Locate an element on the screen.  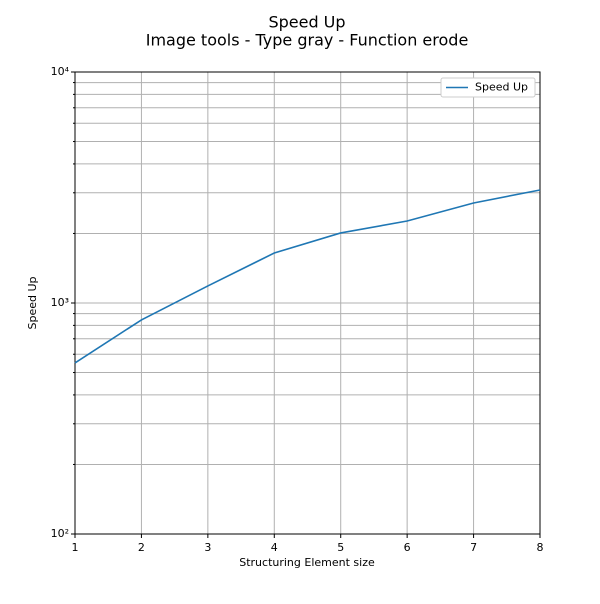
x-tick-label: 2 is located at coordinates (141, 547).